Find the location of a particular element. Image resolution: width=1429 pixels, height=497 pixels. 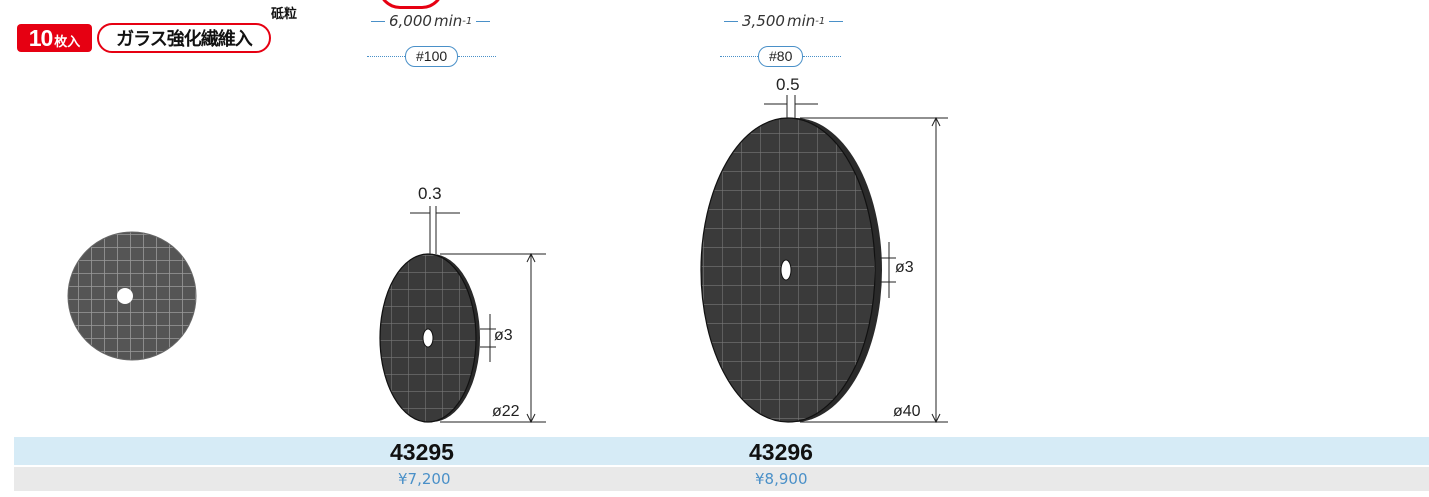

speed-value: 6,000 is located at coordinates (410, 21).